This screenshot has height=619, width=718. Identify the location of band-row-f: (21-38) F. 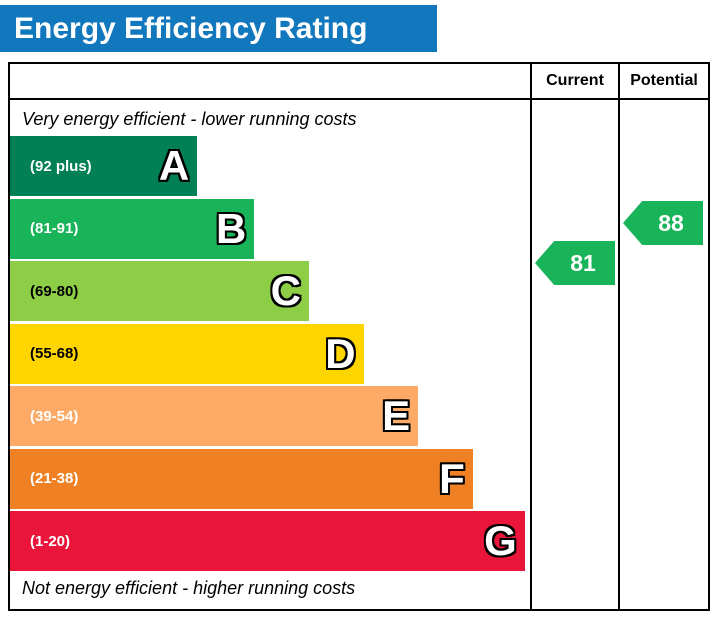
(270, 478).